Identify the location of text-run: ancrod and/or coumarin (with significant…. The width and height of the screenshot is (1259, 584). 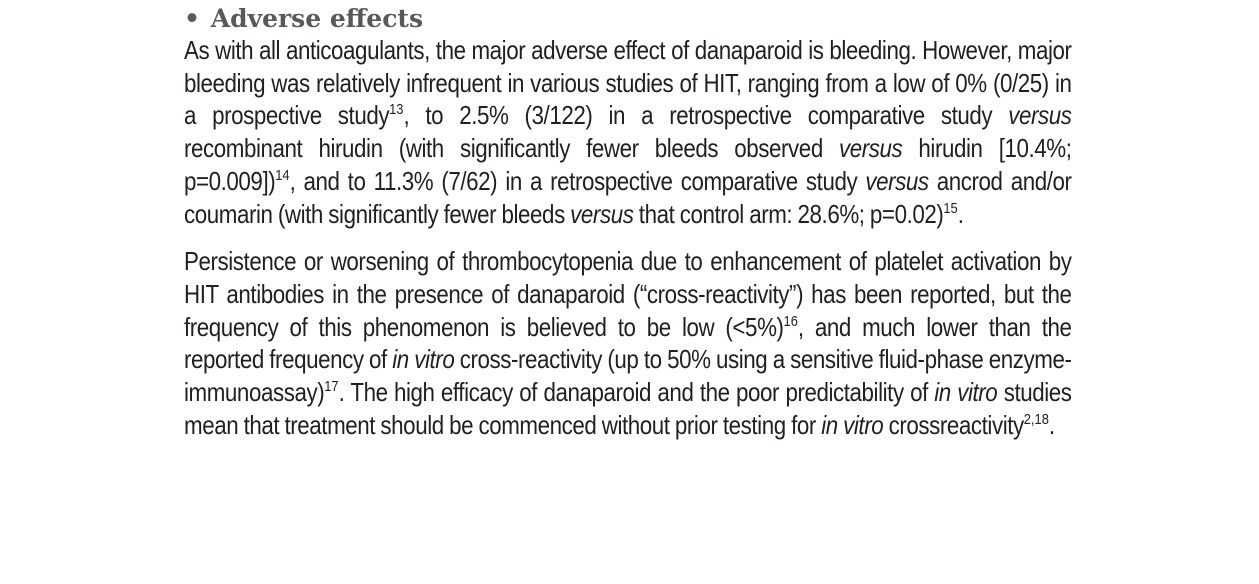
(628, 197).